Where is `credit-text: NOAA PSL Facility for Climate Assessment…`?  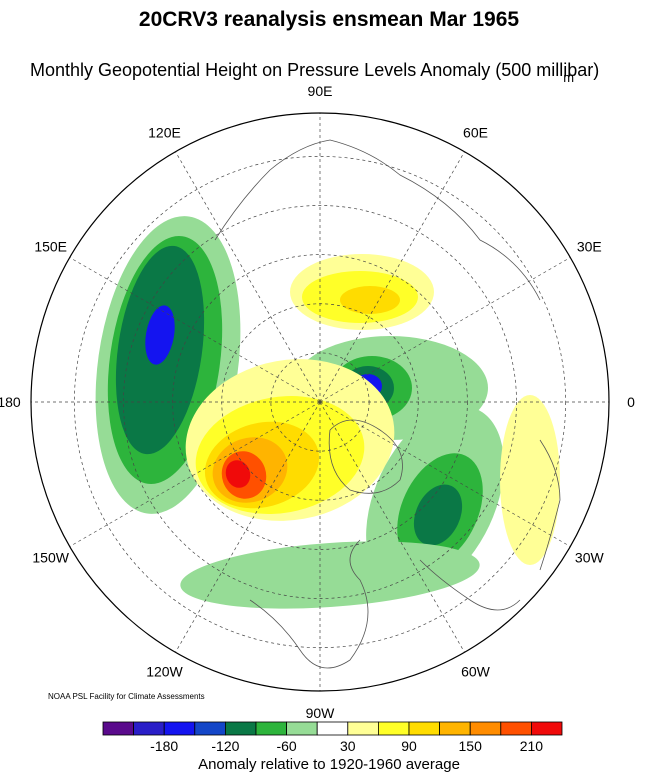
credit-text: NOAA PSL Facility for Climate Assessment… is located at coordinates (126, 696).